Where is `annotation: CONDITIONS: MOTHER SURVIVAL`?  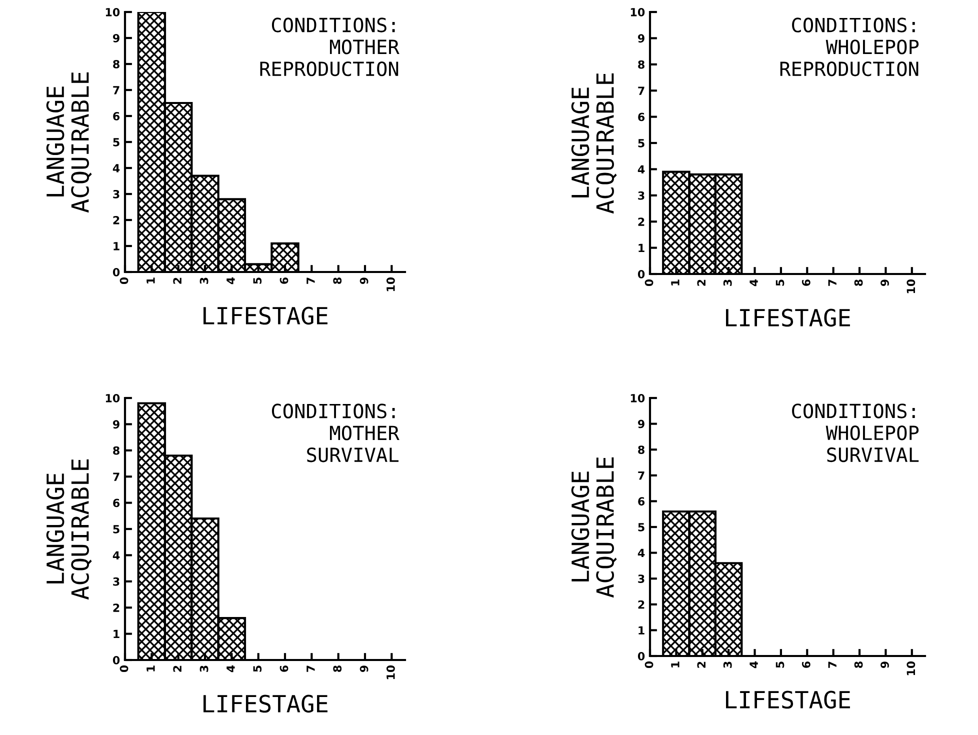 annotation: CONDITIONS: MOTHER SURVIVAL is located at coordinates (336, 433).